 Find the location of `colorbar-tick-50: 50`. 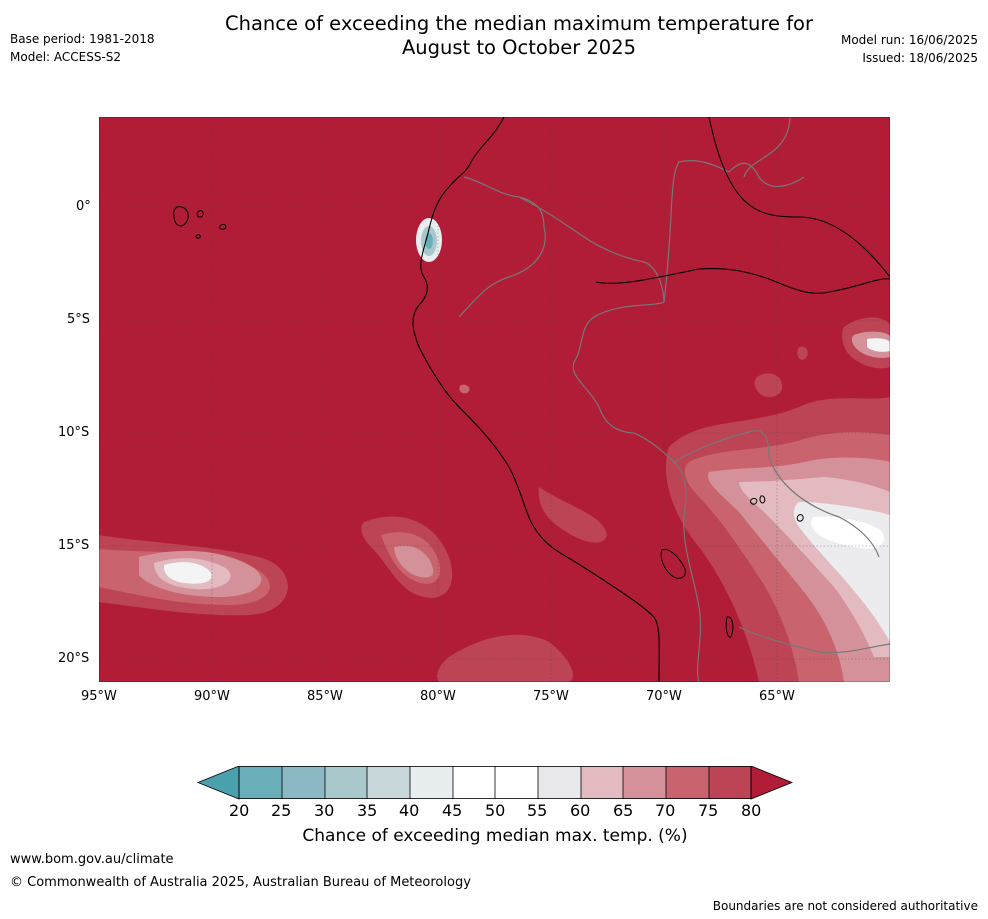

colorbar-tick-50: 50 is located at coordinates (495, 810).